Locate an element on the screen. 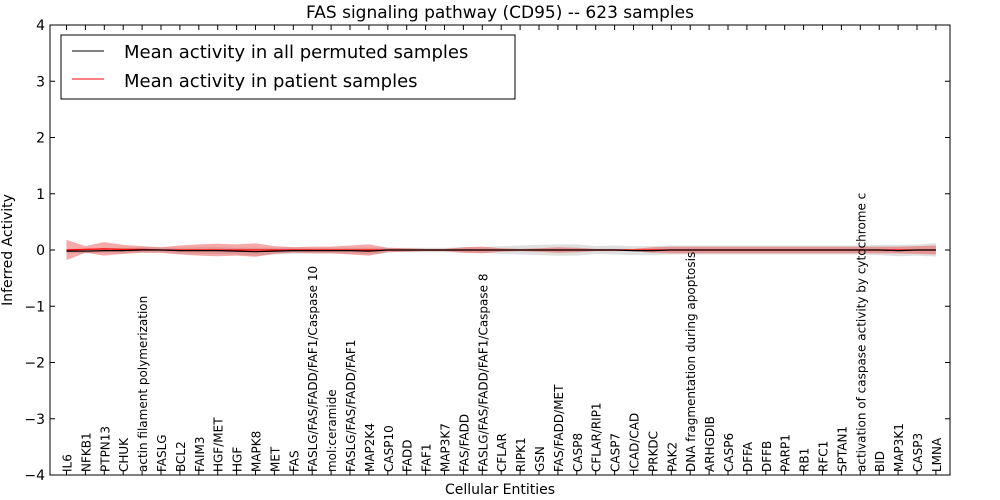 The width and height of the screenshot is (1000, 500). y-tick-label: 0 is located at coordinates (40, 251).